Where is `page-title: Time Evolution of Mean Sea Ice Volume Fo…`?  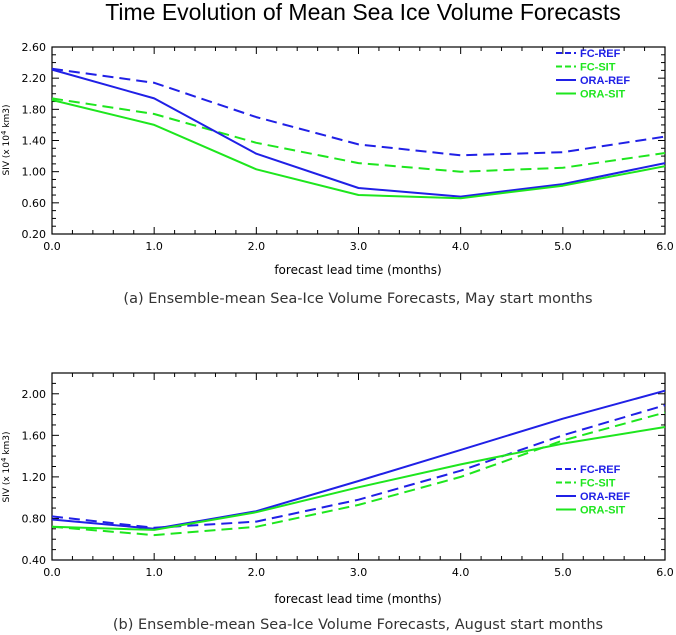 page-title: Time Evolution of Mean Sea Ice Volume Fo… is located at coordinates (363, 12).